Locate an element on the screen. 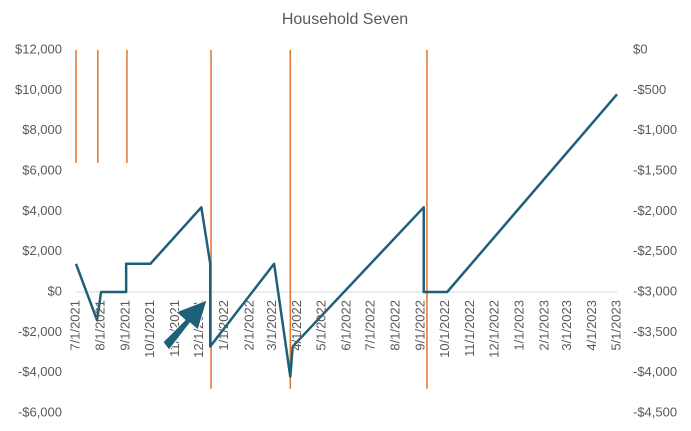 Image resolution: width=691 pixels, height=431 pixels. y-tick-label: $6,000 is located at coordinates (42, 169).